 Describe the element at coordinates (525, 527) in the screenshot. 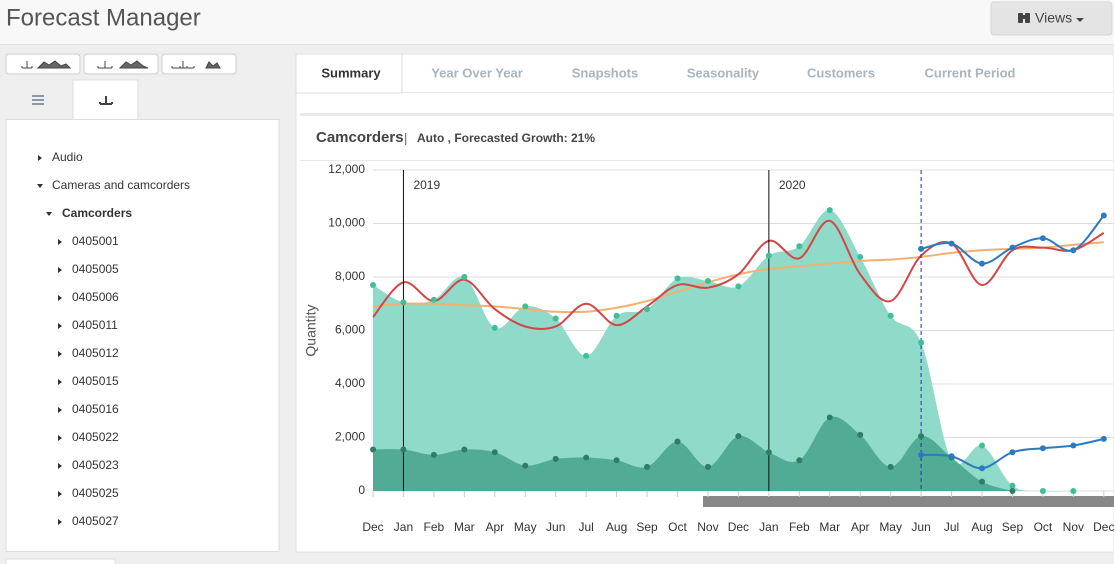

I see `x-tick-label: May` at that location.